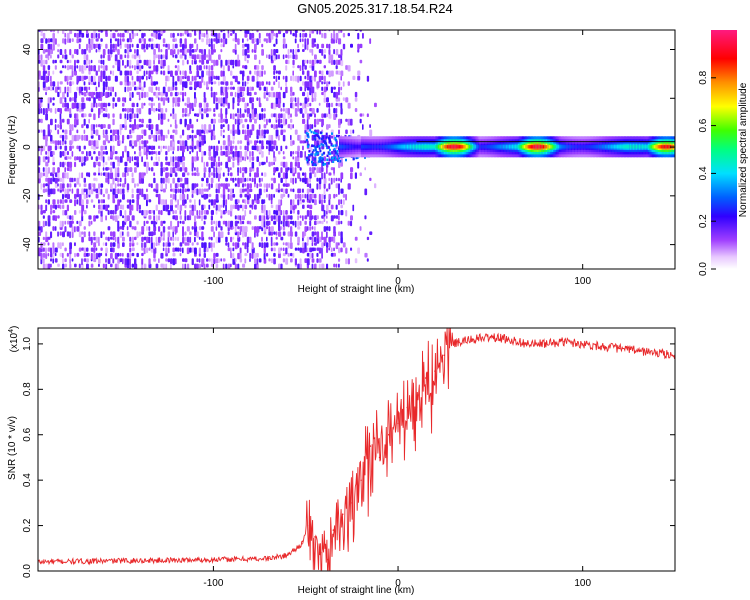 This screenshot has width=750, height=600. Describe the element at coordinates (703, 269) in the screenshot. I see `colorbar-tick-label: 0.0` at that location.